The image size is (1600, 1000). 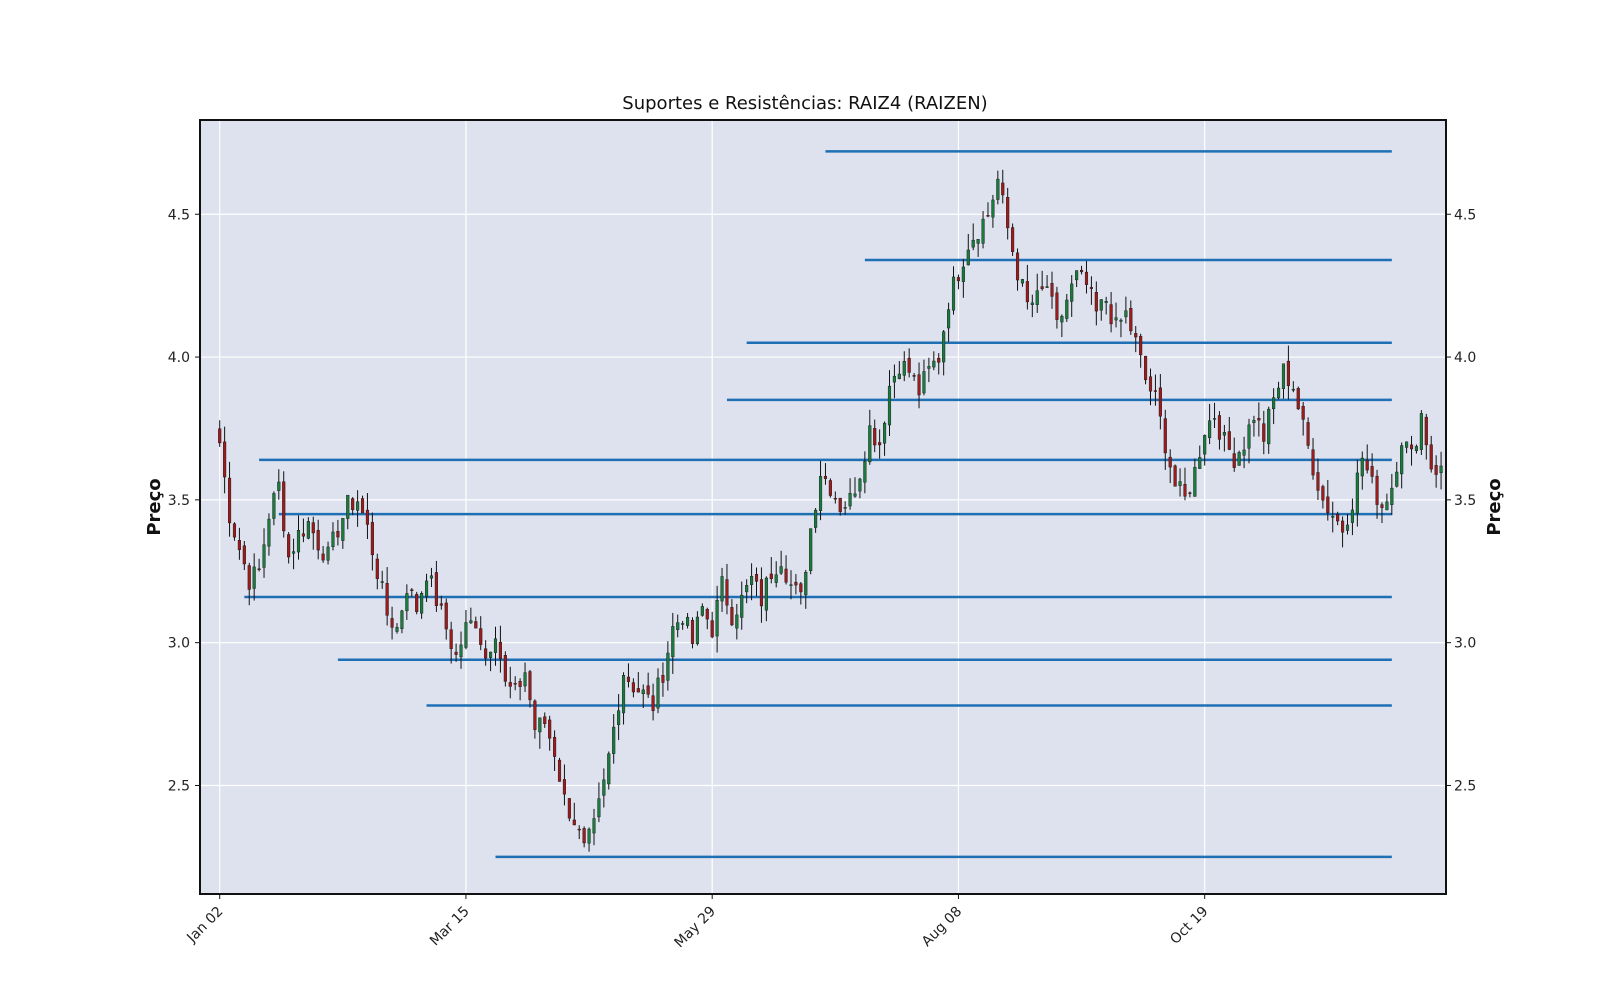 What do you see at coordinates (1465, 644) in the screenshot?
I see `y-tick-label-right: 3.0` at bounding box center [1465, 644].